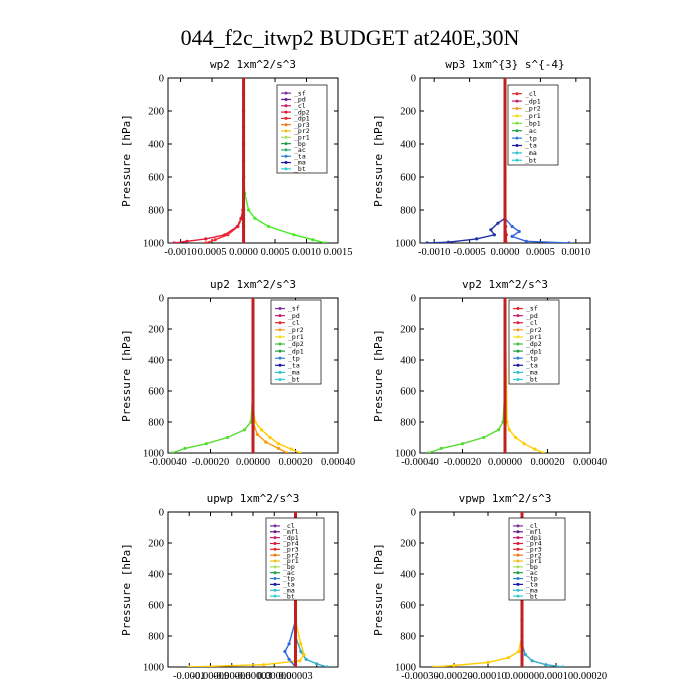 This screenshot has height=700, width=700. Describe the element at coordinates (536, 230) in the screenshot. I see `series-tp` at that location.